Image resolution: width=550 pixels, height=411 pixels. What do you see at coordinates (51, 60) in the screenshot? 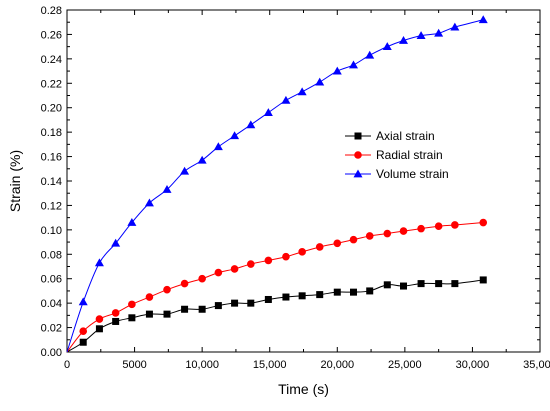
I see `y-tick-label: 0.24` at bounding box center [51, 60].